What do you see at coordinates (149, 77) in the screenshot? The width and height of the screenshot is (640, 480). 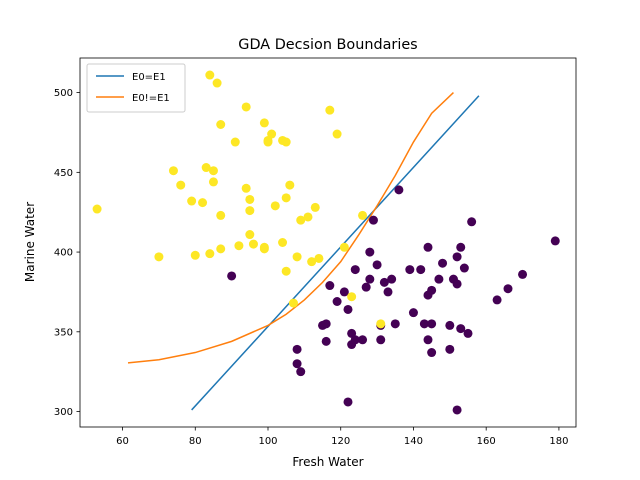 I see `legend-label-e0-eq-e1: E0=E1` at bounding box center [149, 77].